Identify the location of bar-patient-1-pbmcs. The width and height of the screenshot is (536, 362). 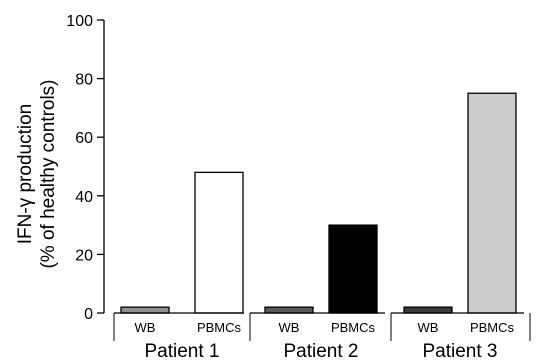
(219, 242).